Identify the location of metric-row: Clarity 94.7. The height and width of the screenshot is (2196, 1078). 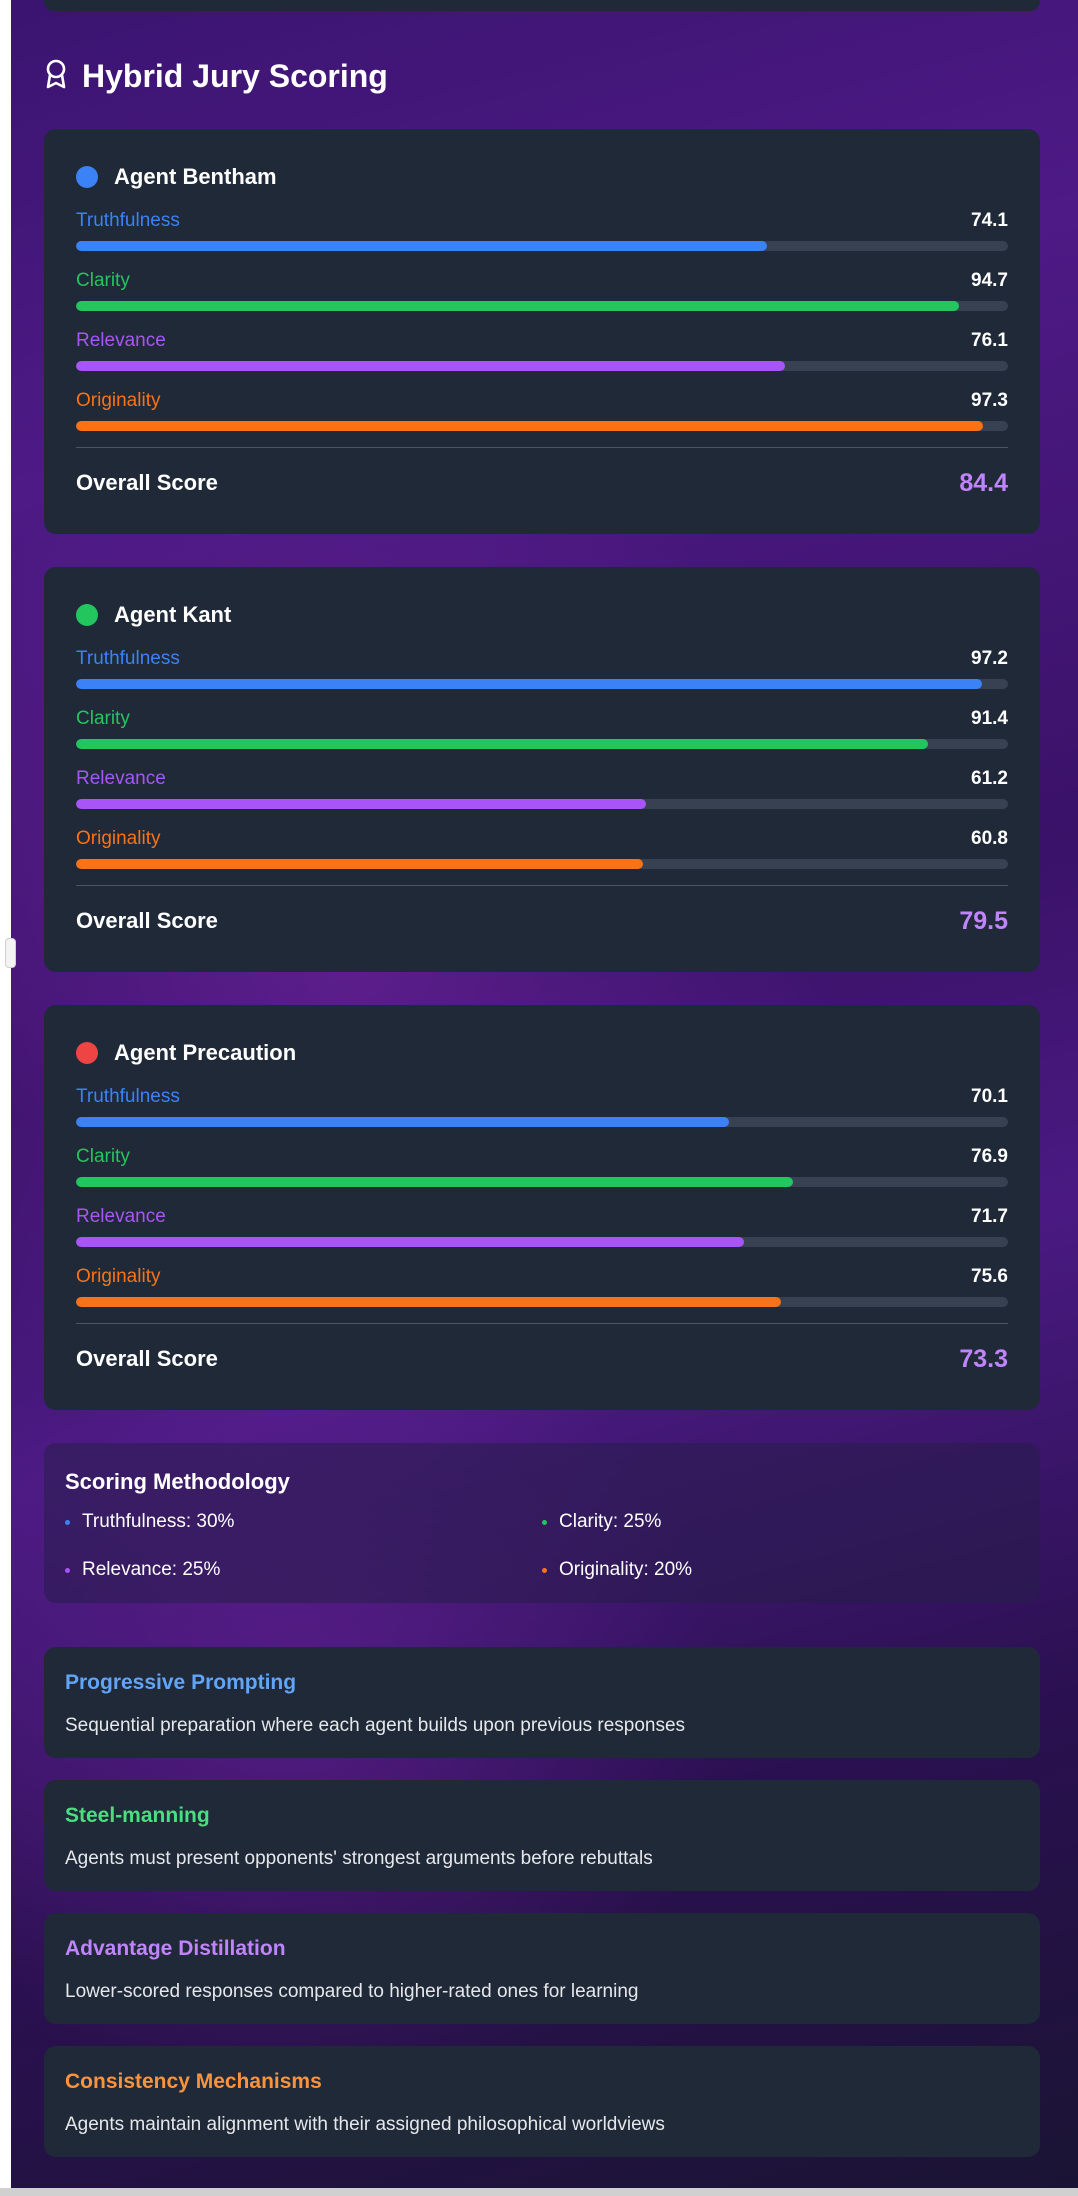
(542, 281).